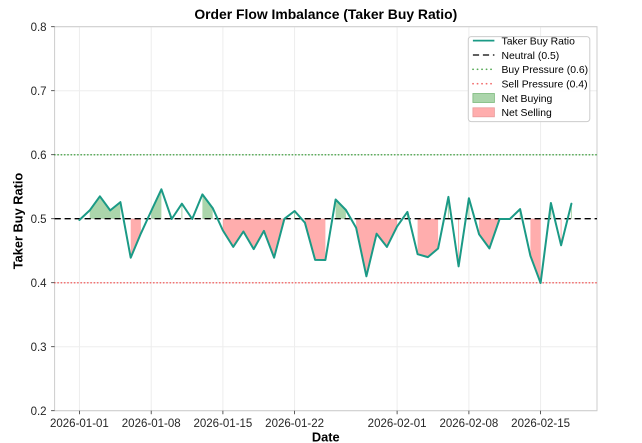 This screenshot has width=642, height=443. Describe the element at coordinates (326, 436) in the screenshot. I see `svg-text: Date` at that location.